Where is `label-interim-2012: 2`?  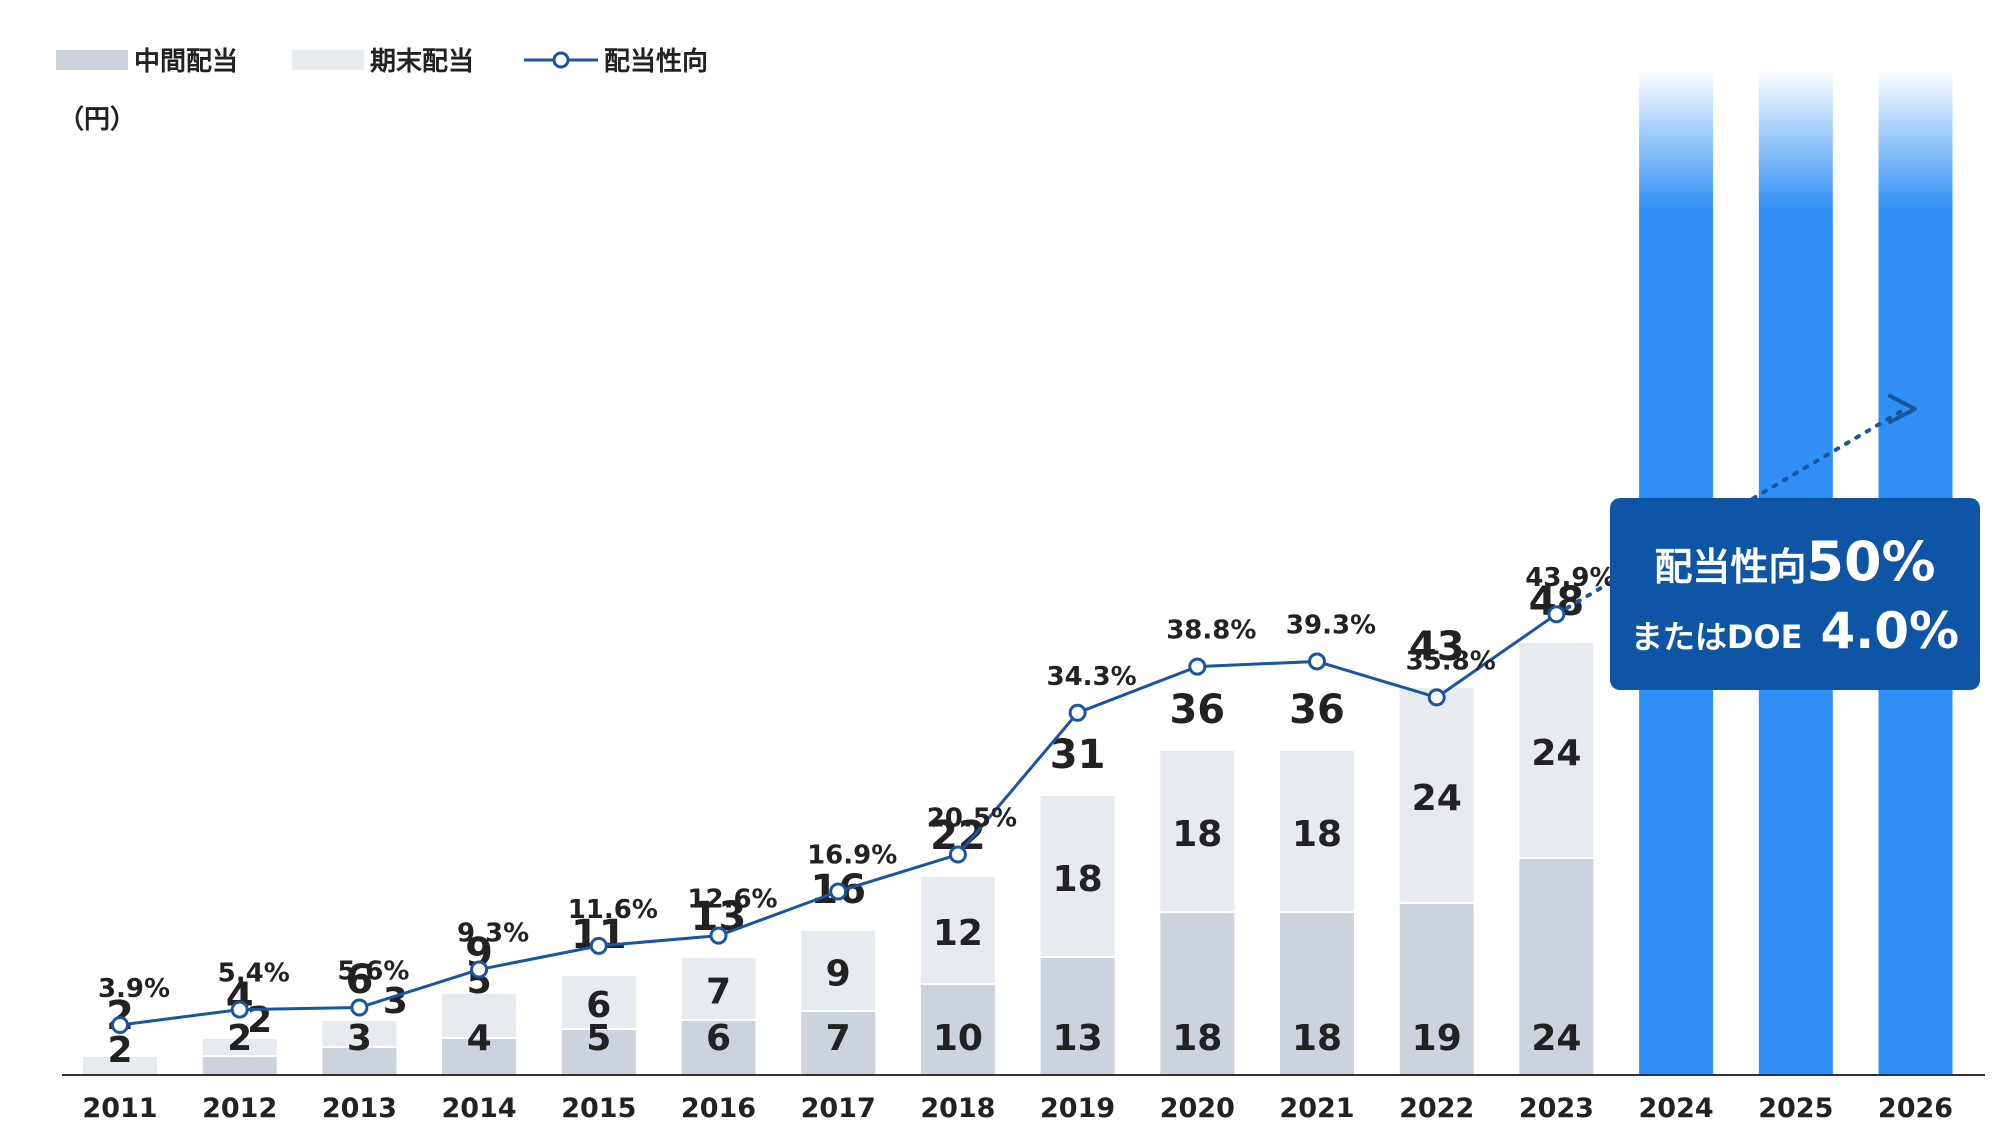
label-interim-2012: 2 is located at coordinates (239, 1038).